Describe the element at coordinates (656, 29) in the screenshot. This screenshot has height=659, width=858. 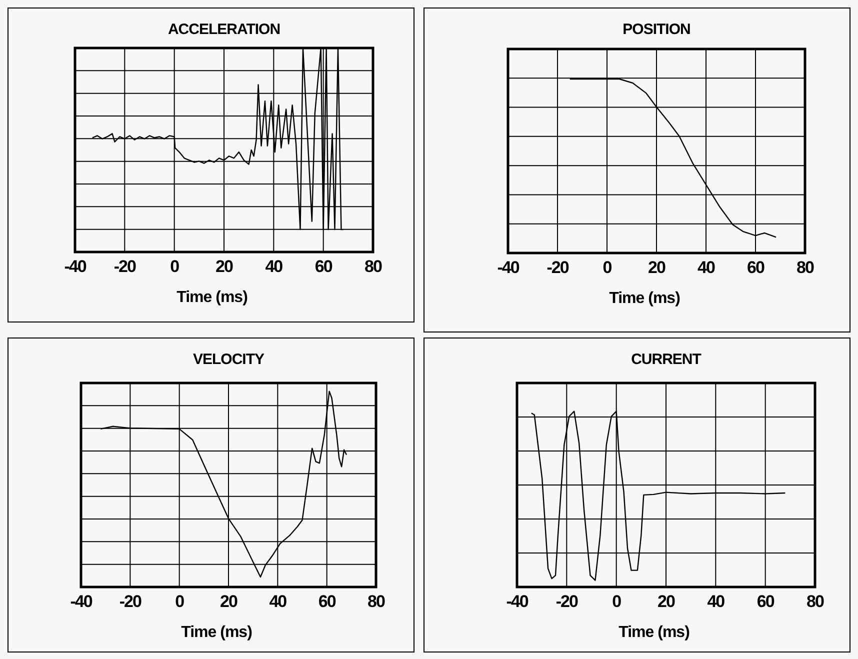
I see `chart-title: POSITION` at that location.